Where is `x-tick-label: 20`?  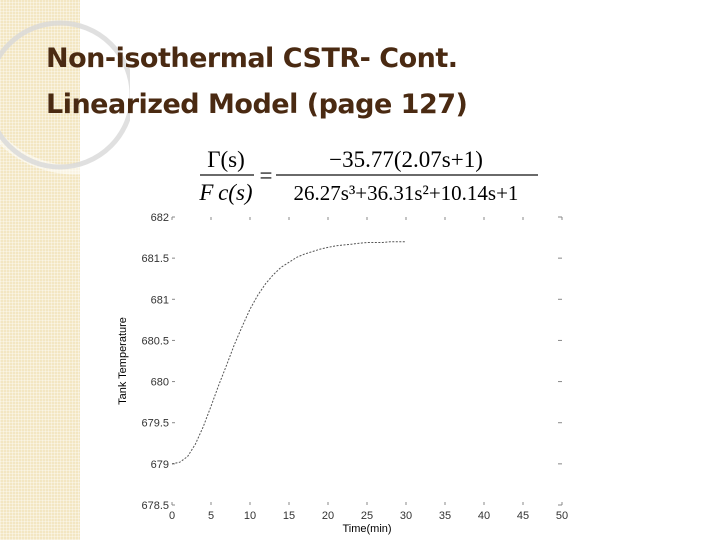
x-tick-label: 20 is located at coordinates (328, 516).